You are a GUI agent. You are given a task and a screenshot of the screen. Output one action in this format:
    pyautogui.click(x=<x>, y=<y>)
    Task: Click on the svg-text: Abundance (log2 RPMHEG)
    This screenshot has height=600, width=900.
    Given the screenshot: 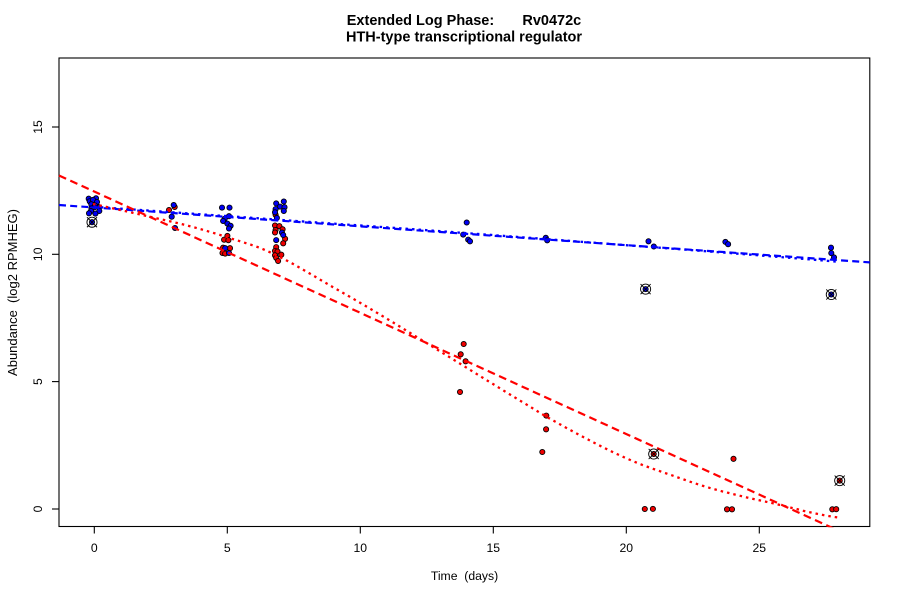 What is the action you would take?
    pyautogui.click(x=12, y=292)
    